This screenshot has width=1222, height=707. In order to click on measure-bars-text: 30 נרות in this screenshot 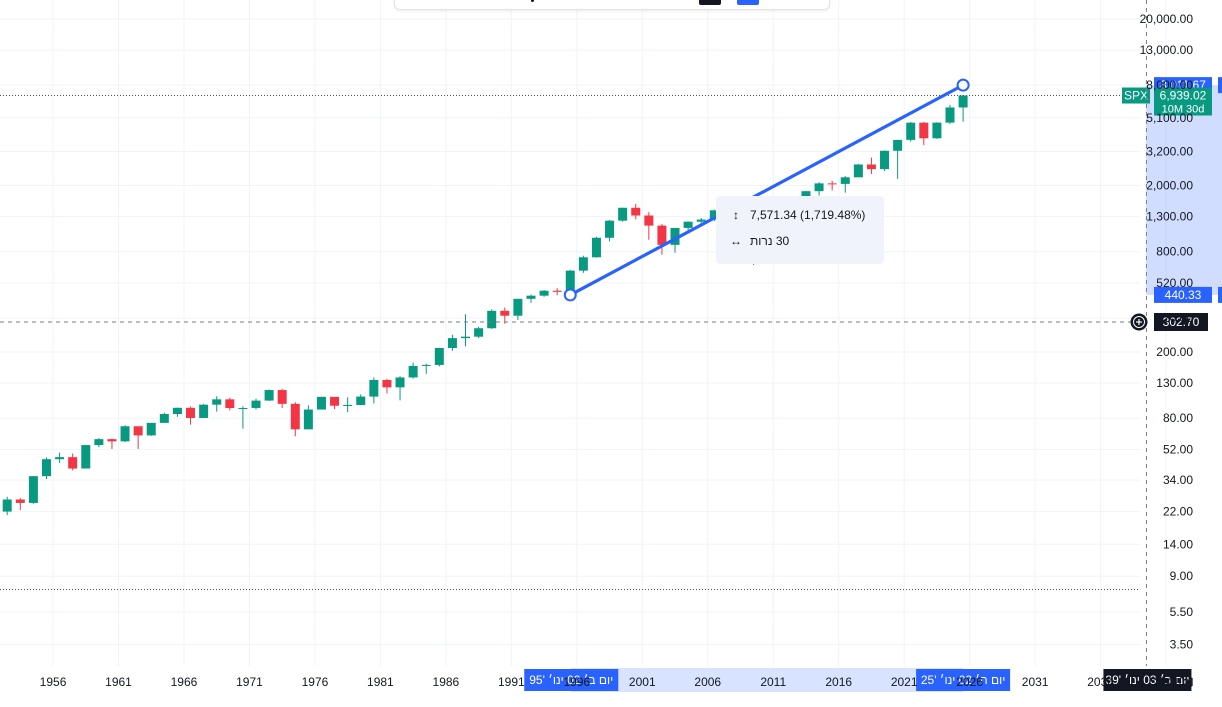, I will do `click(770, 241)`.